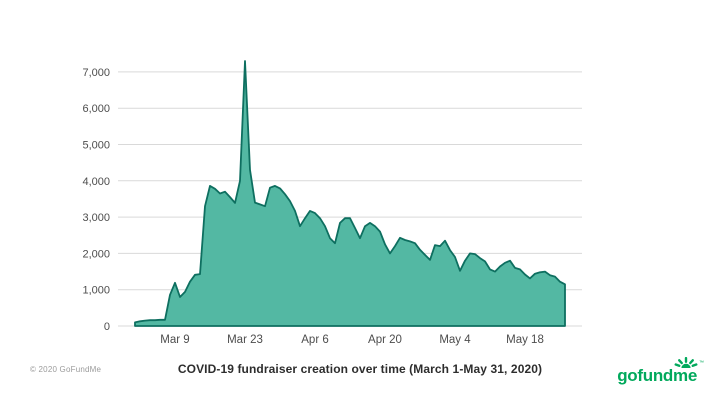 Image resolution: width=720 pixels, height=405 pixels. Describe the element at coordinates (96, 291) in the screenshot. I see `y-axis-label: 1,000` at that location.